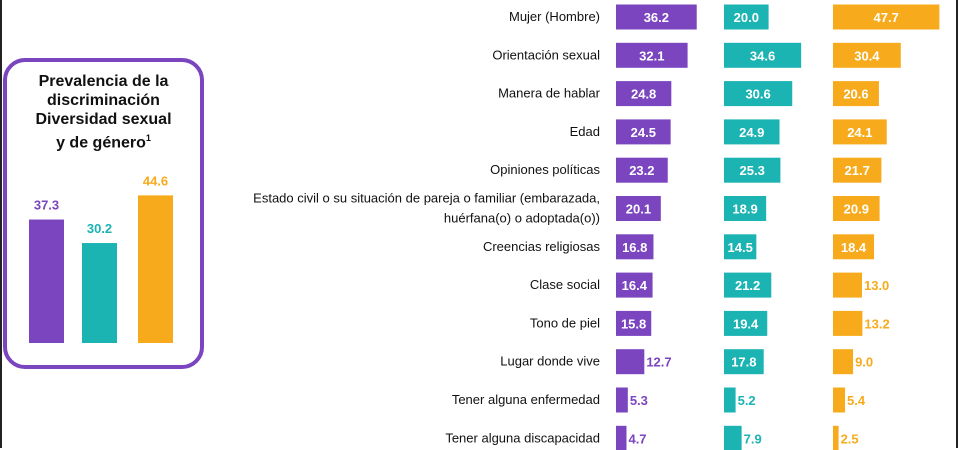 This screenshot has height=450, width=960. I want to click on value-label: 32.1, so click(651, 55).